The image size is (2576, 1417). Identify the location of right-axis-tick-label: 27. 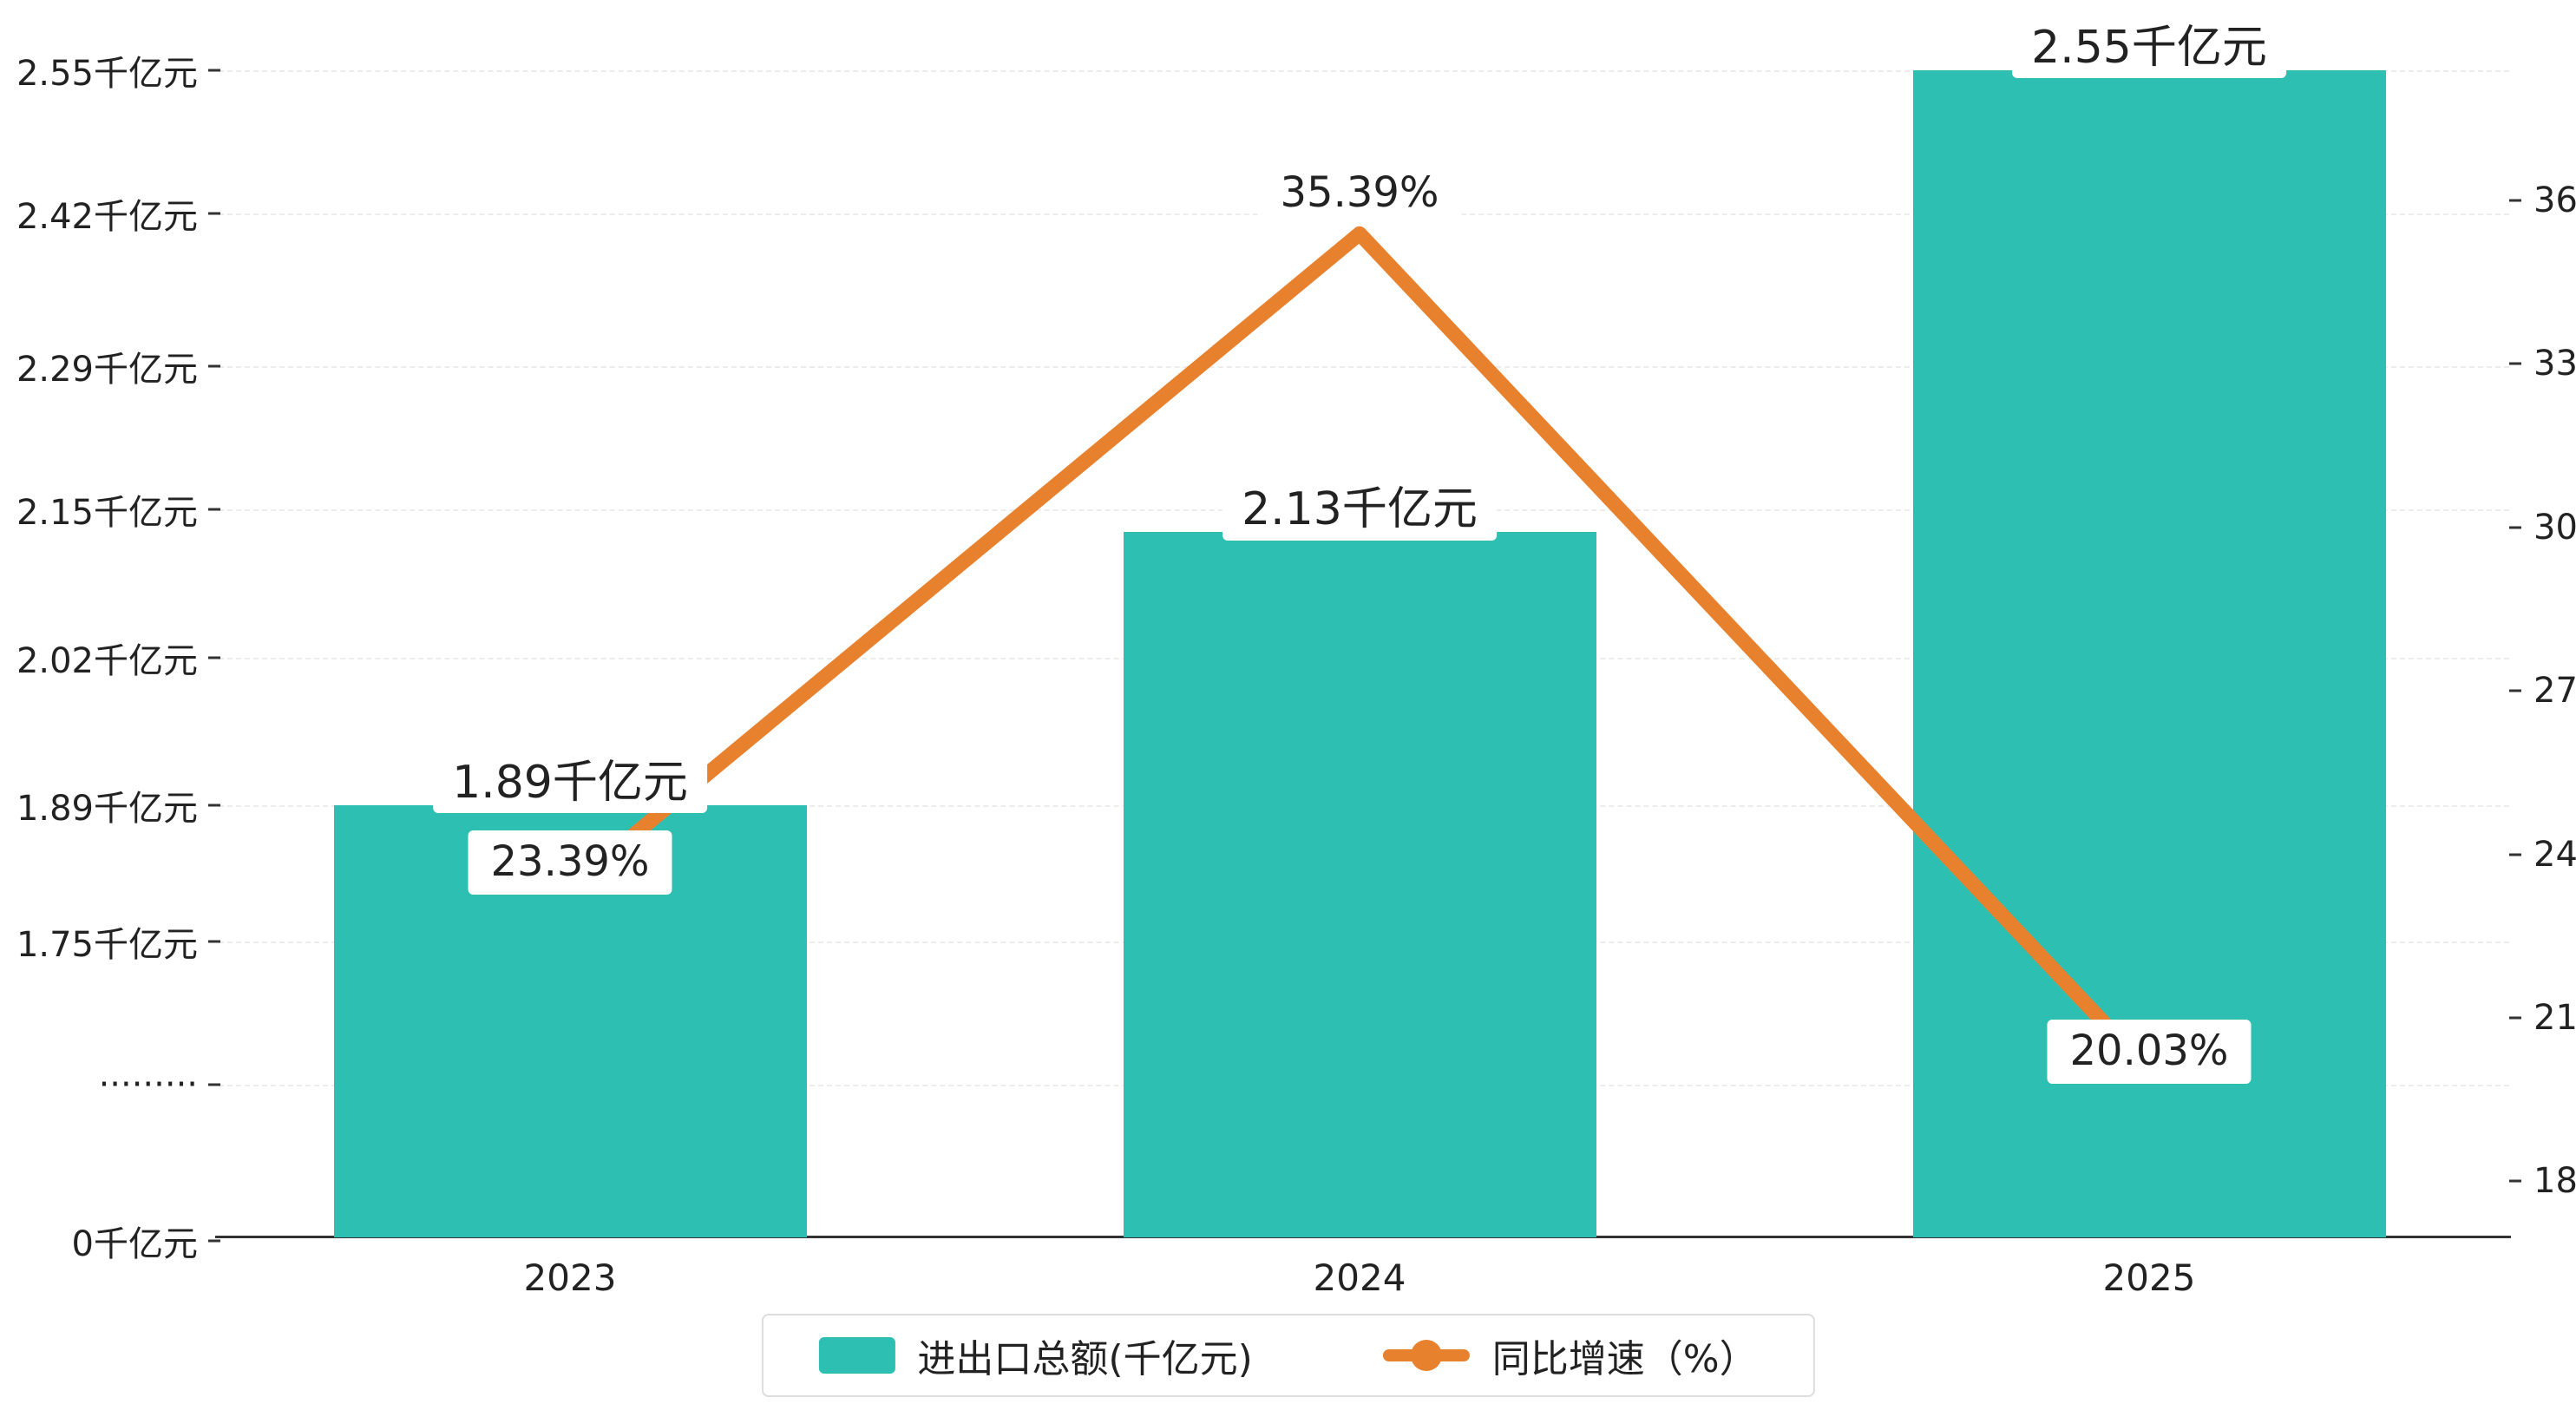
(2554, 691).